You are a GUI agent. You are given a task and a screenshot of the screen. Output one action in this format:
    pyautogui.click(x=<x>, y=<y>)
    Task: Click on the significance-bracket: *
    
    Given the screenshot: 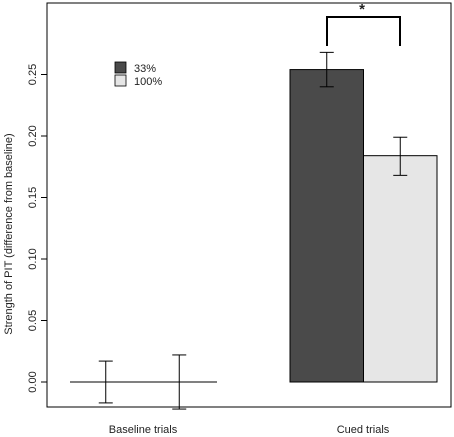 What is the action you would take?
    pyautogui.click(x=363, y=23)
    